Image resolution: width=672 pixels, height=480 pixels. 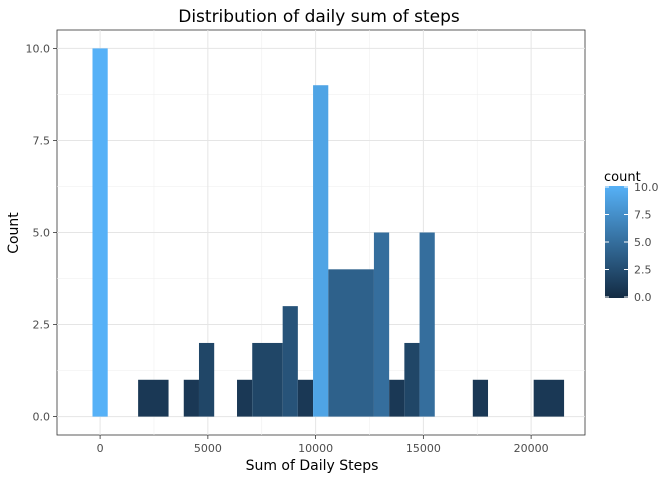 What do you see at coordinates (38, 48) in the screenshot?
I see `y-tick-label: 10.0` at bounding box center [38, 48].